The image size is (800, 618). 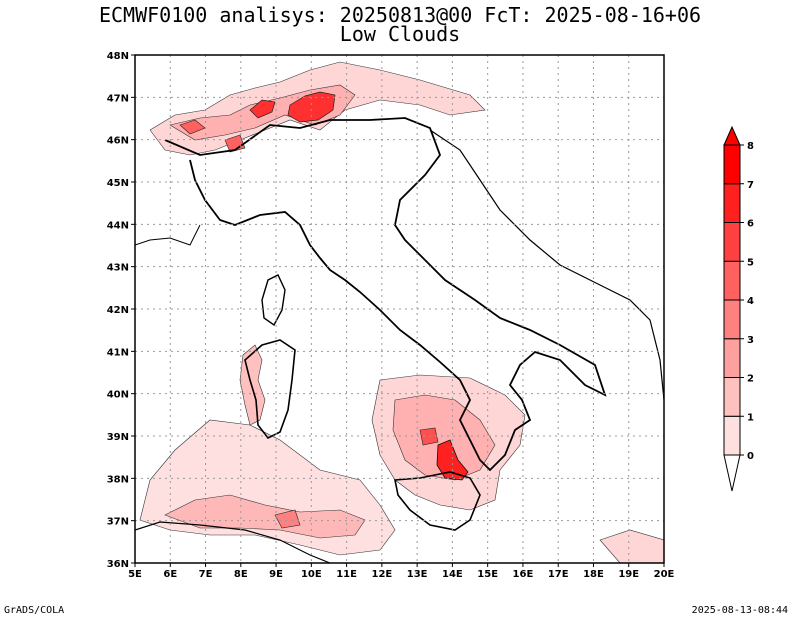 What do you see at coordinates (206, 574) in the screenshot?
I see `lon-tick-label: 7E` at bounding box center [206, 574].